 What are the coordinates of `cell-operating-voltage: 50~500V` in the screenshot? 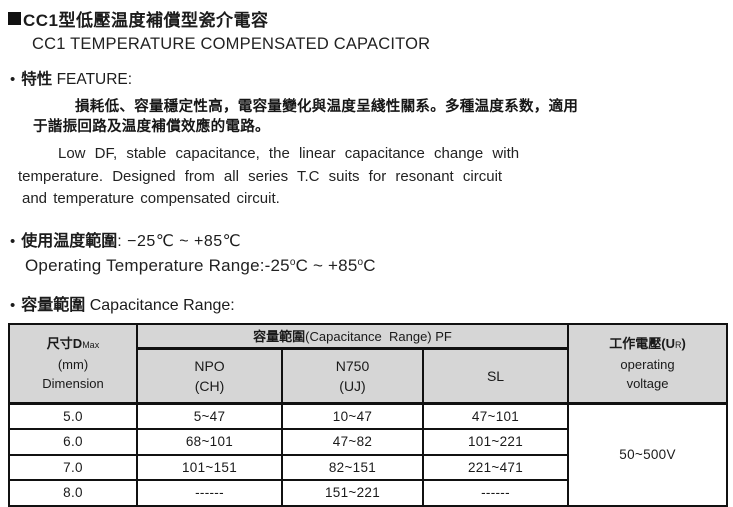 It's located at (648, 454).